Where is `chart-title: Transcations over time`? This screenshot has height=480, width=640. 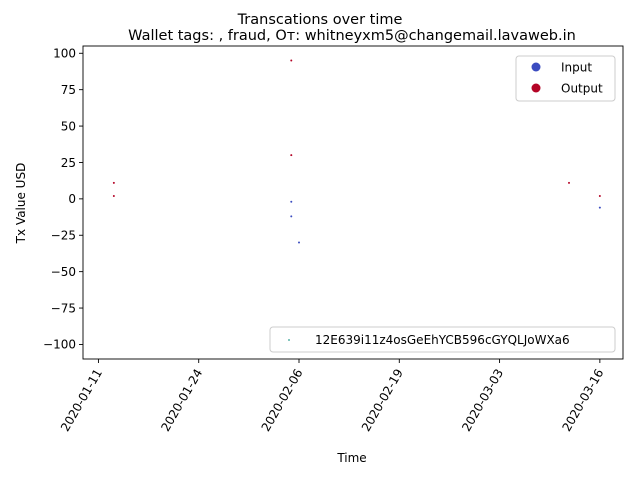
chart-title: Transcations over time is located at coordinates (320, 20).